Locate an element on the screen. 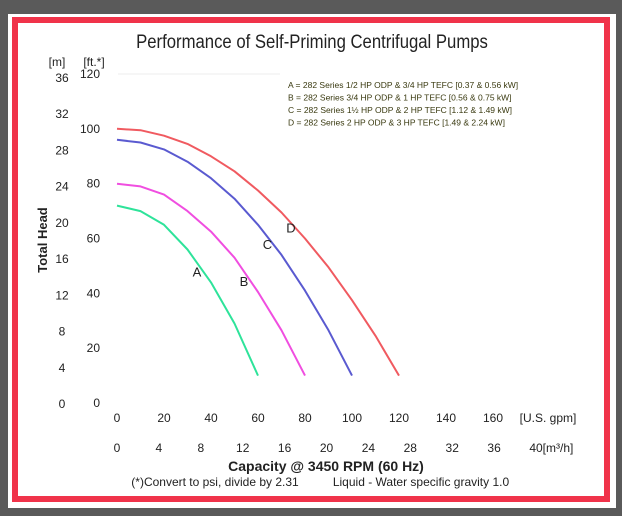 This screenshot has height=516, width=622. x-tick-label-gpm: 20 is located at coordinates (164, 418).